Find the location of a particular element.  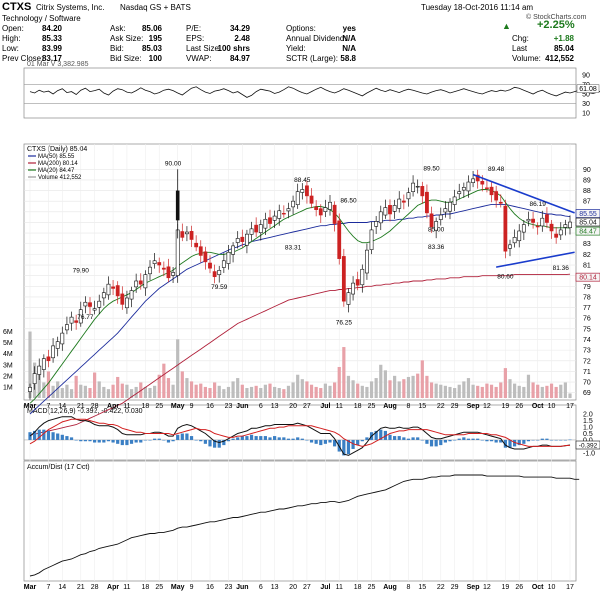

price-x-label: 22 is located at coordinates (441, 406).